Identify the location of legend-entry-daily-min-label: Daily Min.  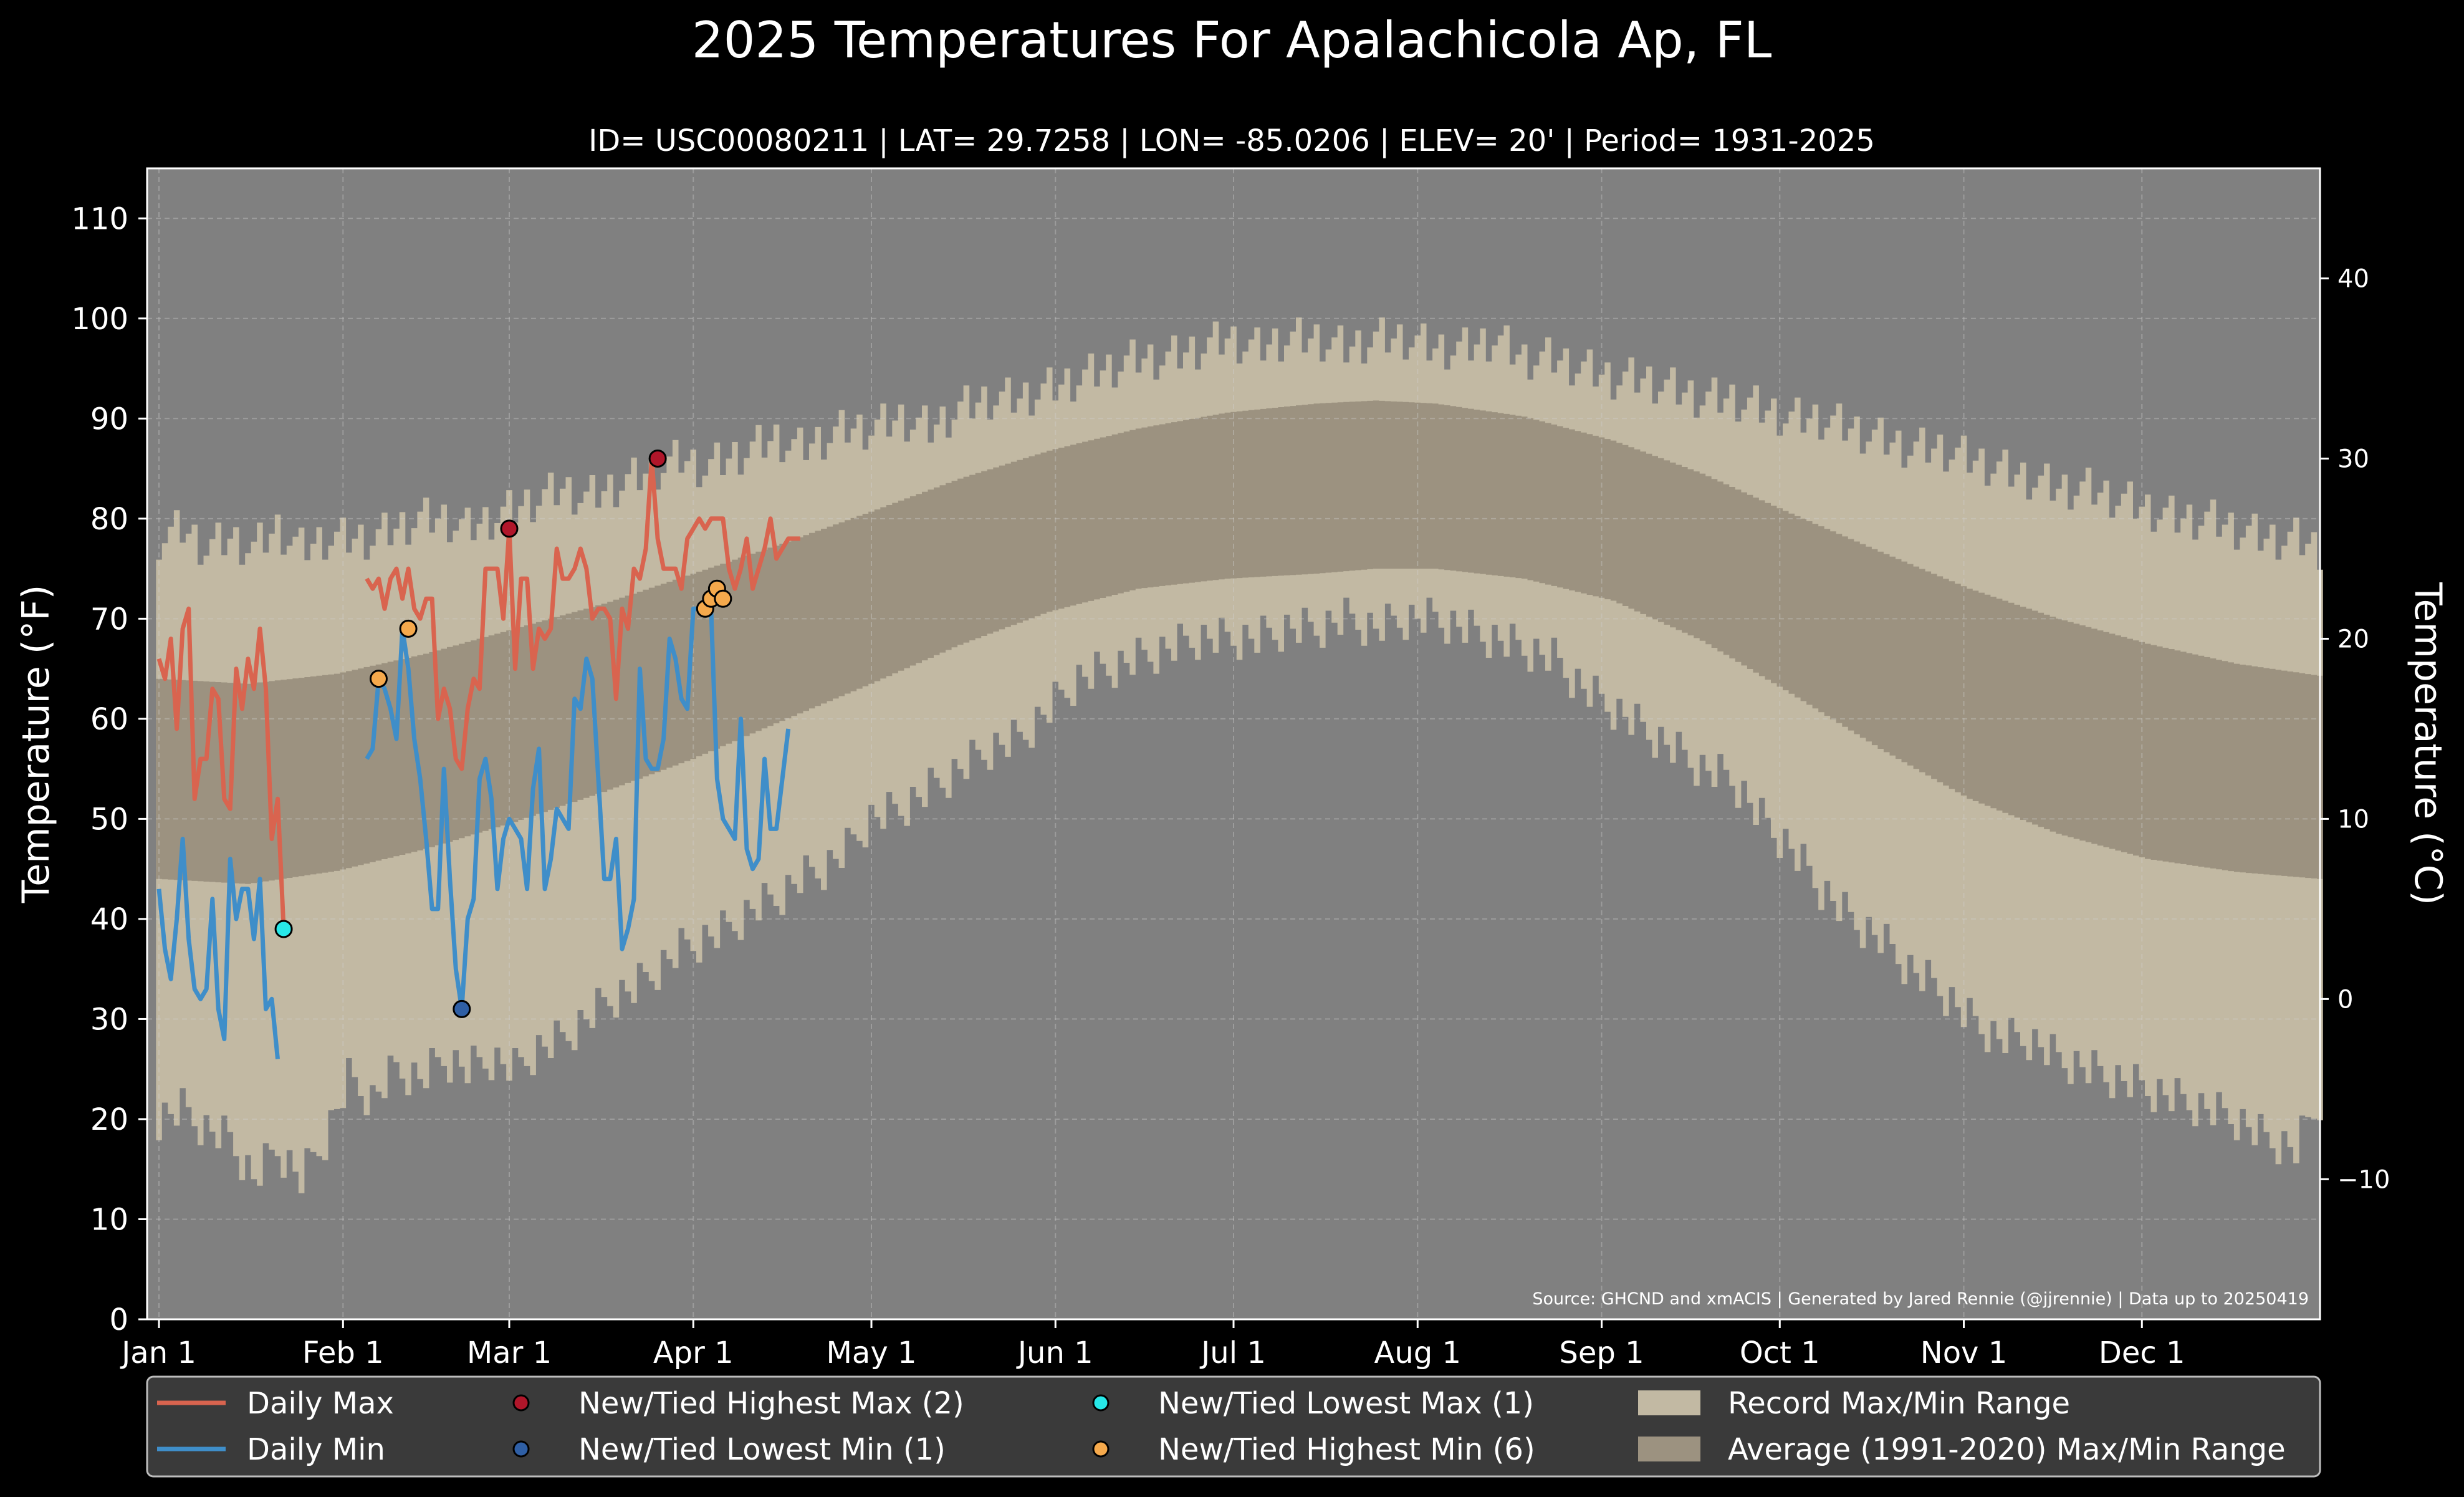
(316, 1449).